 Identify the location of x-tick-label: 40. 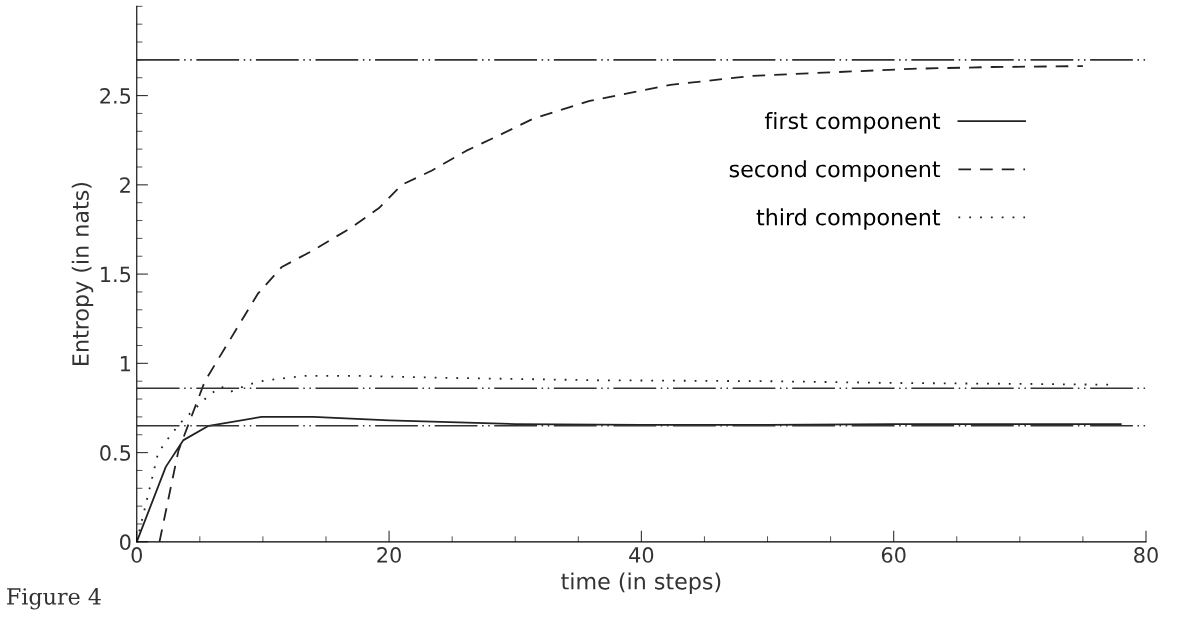
(641, 555).